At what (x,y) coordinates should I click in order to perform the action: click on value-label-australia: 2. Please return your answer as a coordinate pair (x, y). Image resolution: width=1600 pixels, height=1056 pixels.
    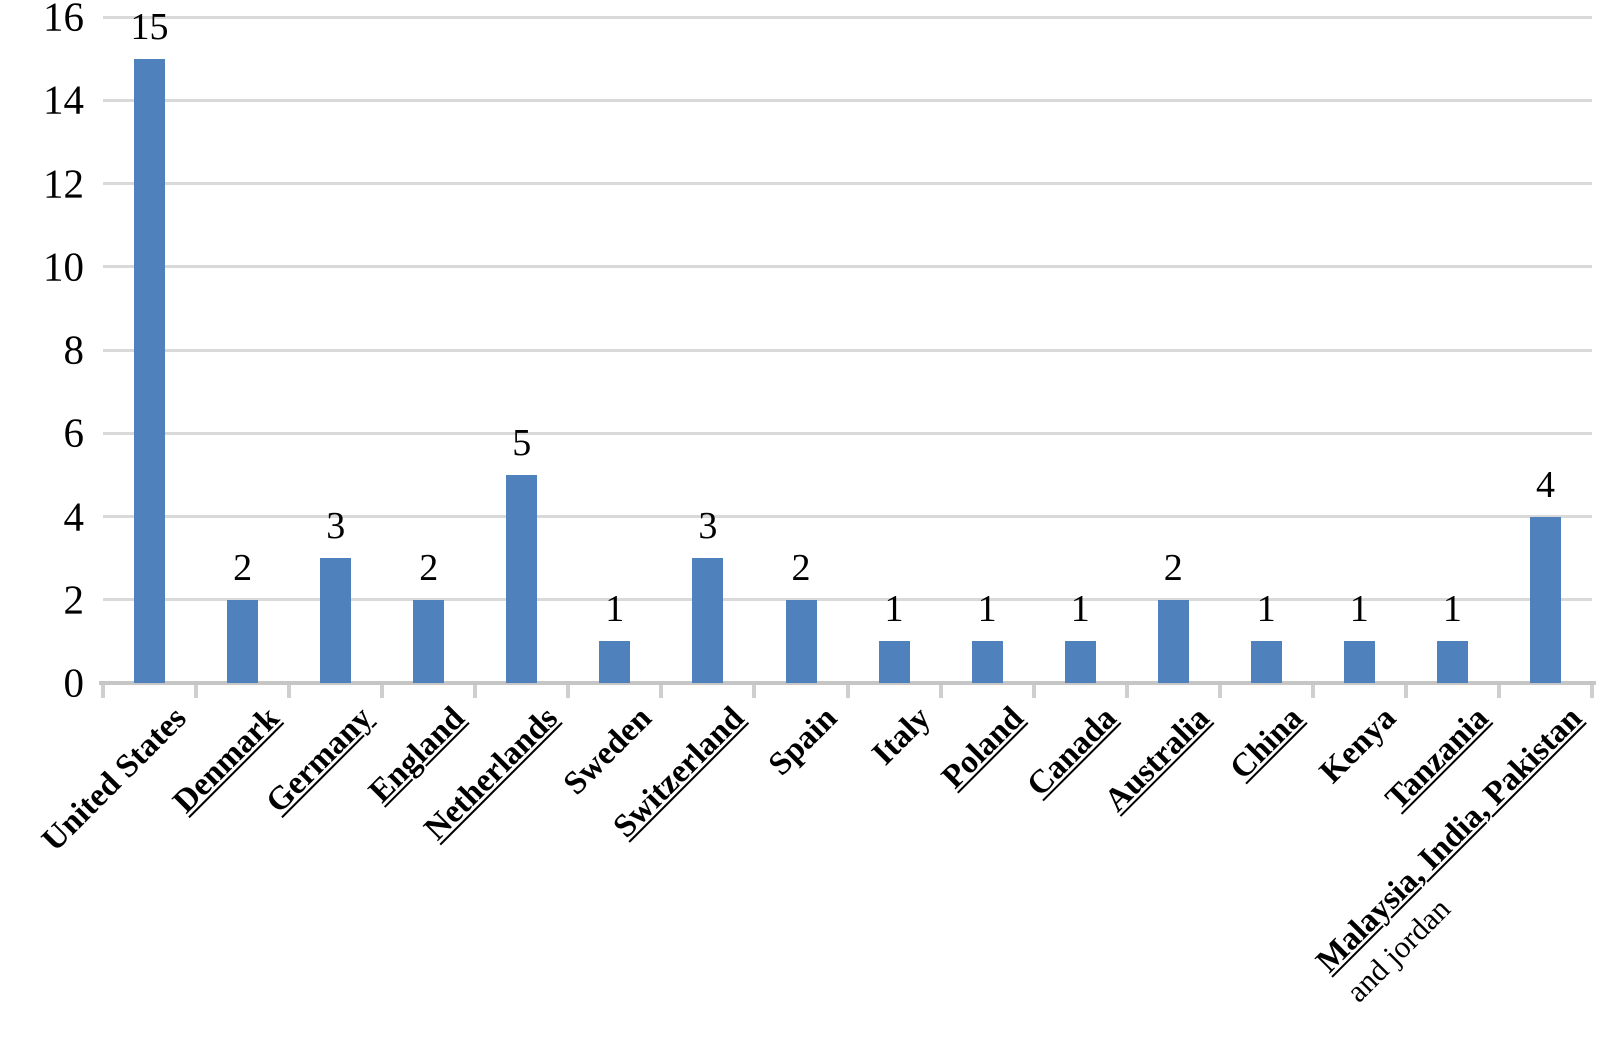
    Looking at the image, I should click on (1173, 567).